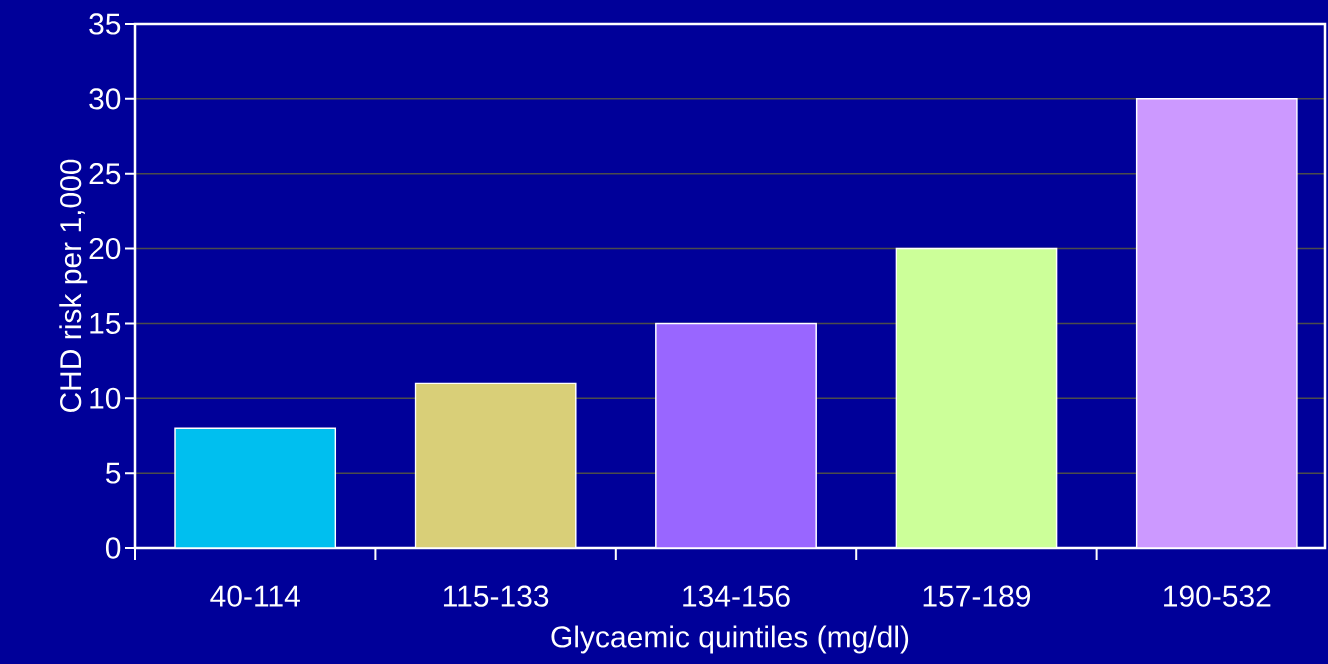 Image resolution: width=1328 pixels, height=664 pixels. What do you see at coordinates (1217, 596) in the screenshot?
I see `x-tick-label: 190-532` at bounding box center [1217, 596].